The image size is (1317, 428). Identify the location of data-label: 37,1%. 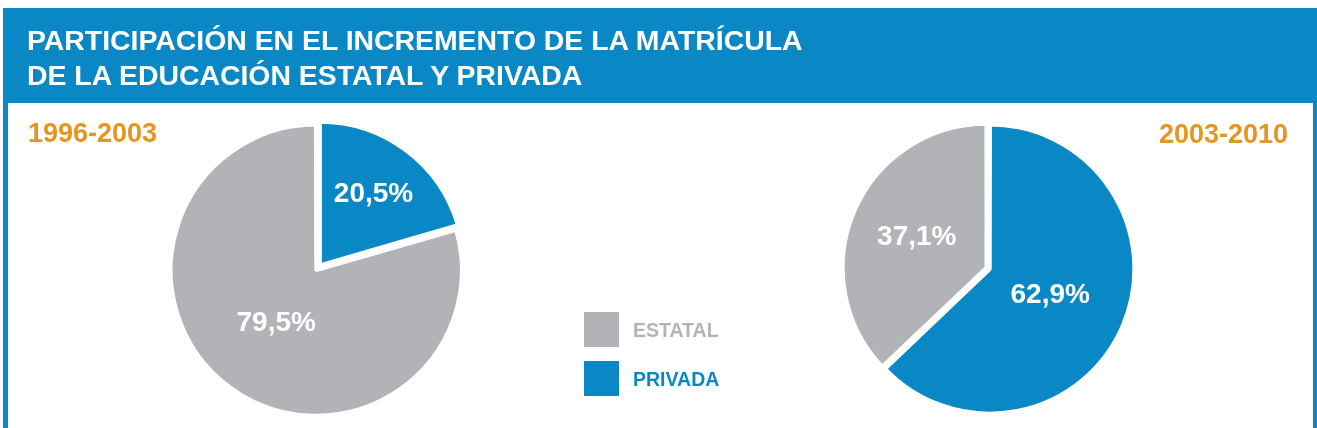
(917, 235).